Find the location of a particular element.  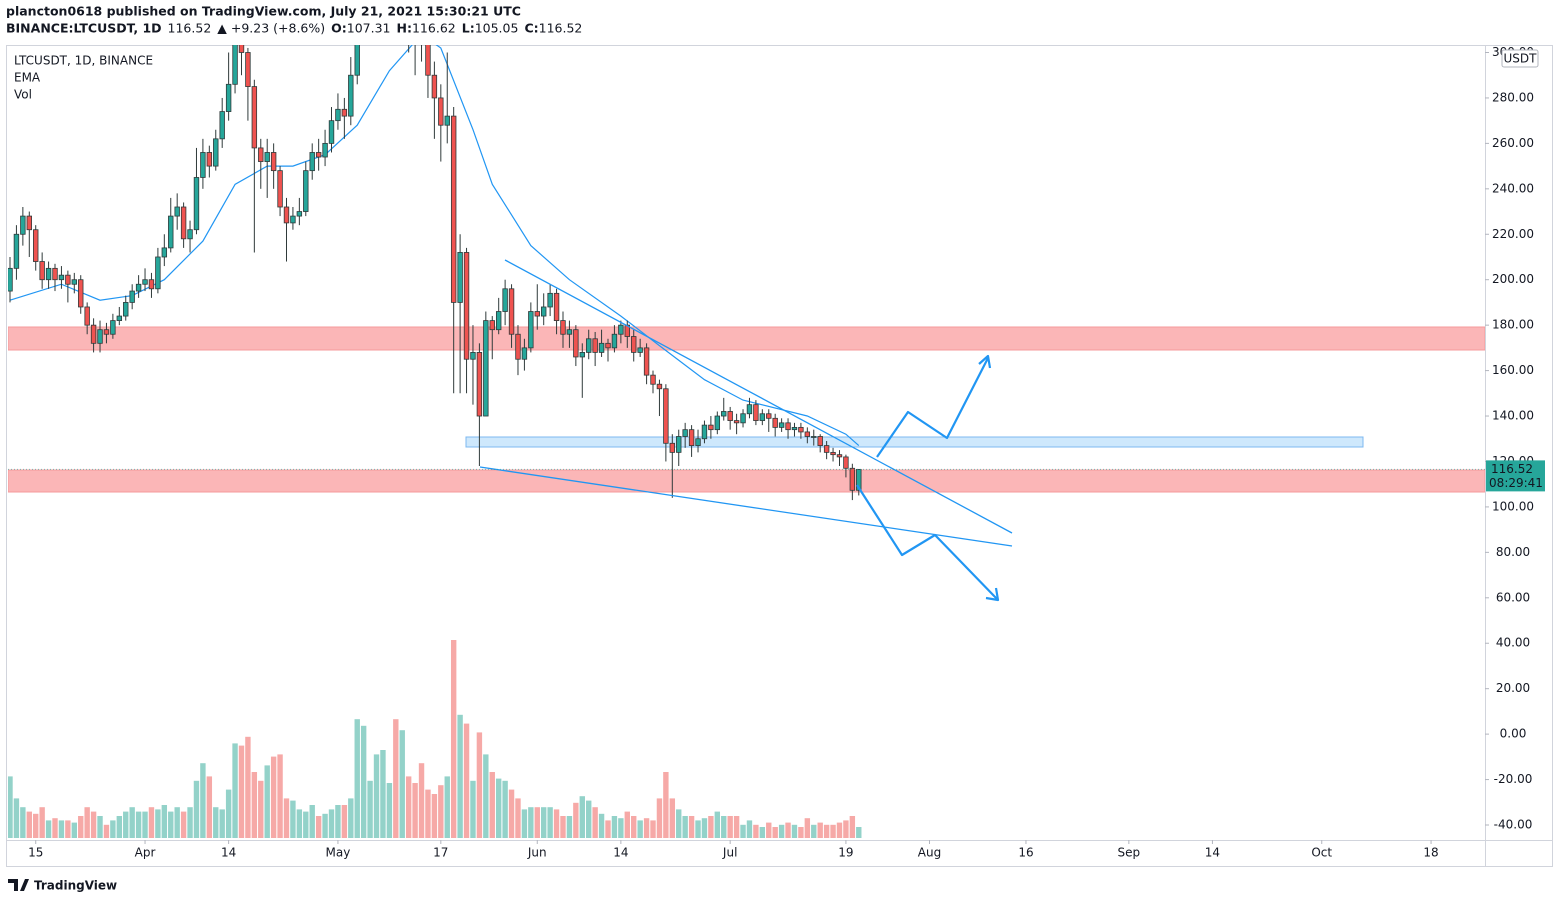

x-tick-label: 14 is located at coordinates (620, 853).